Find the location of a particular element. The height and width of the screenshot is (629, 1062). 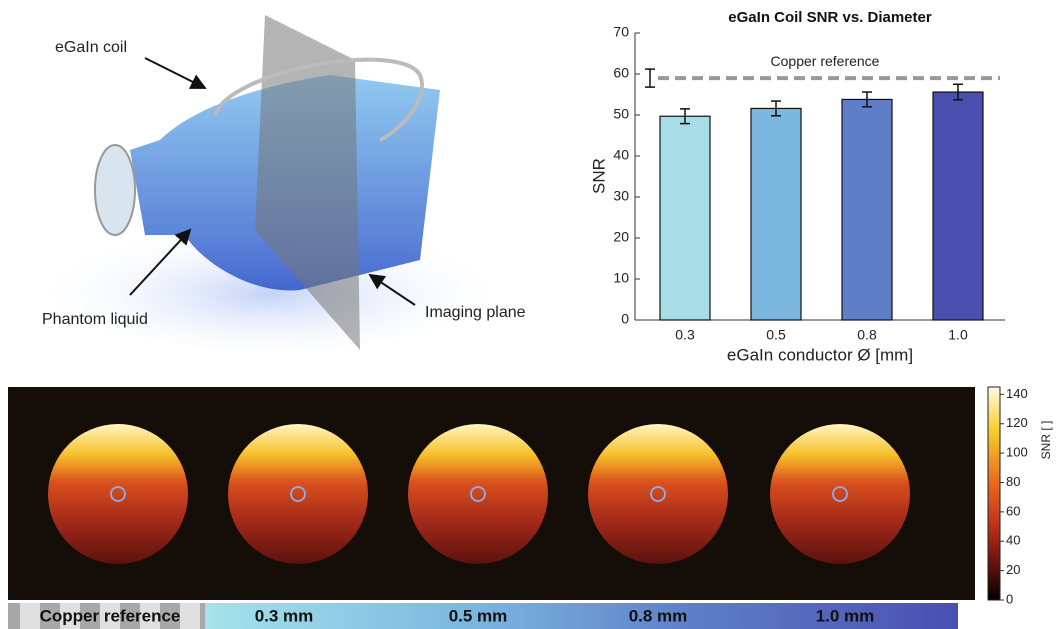

colorbar-tick-label: 100 is located at coordinates (1017, 452).